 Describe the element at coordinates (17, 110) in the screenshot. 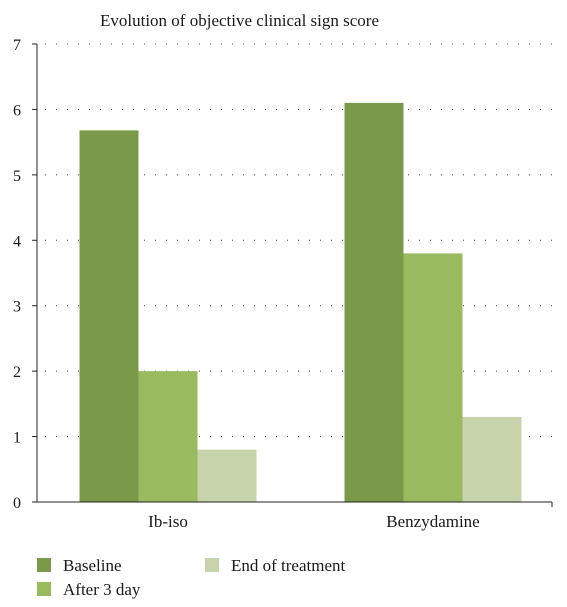

I see `y-tick-label-6: 6` at that location.